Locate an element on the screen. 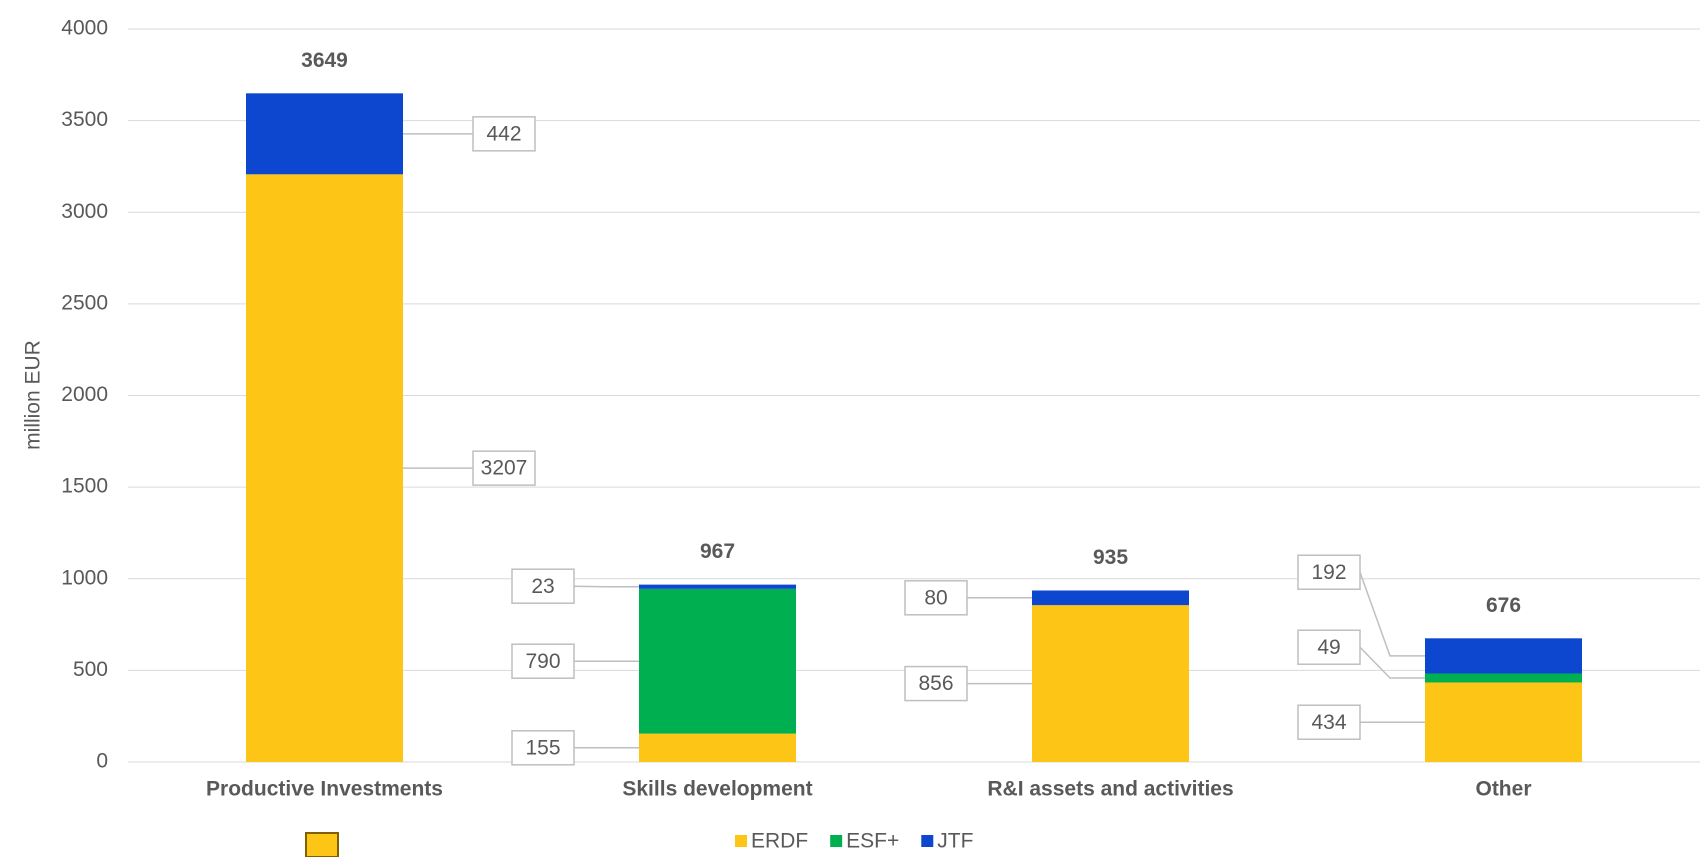 This screenshot has height=857, width=1700. data-label: 49 is located at coordinates (1328, 647).